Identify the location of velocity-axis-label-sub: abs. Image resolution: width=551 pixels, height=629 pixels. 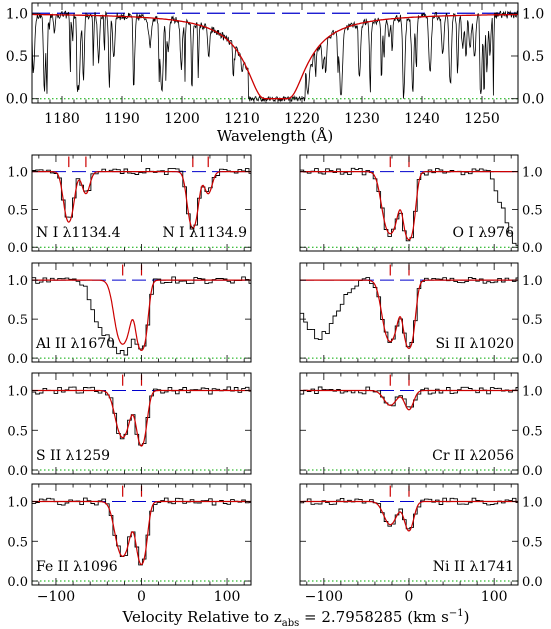
(291, 623).